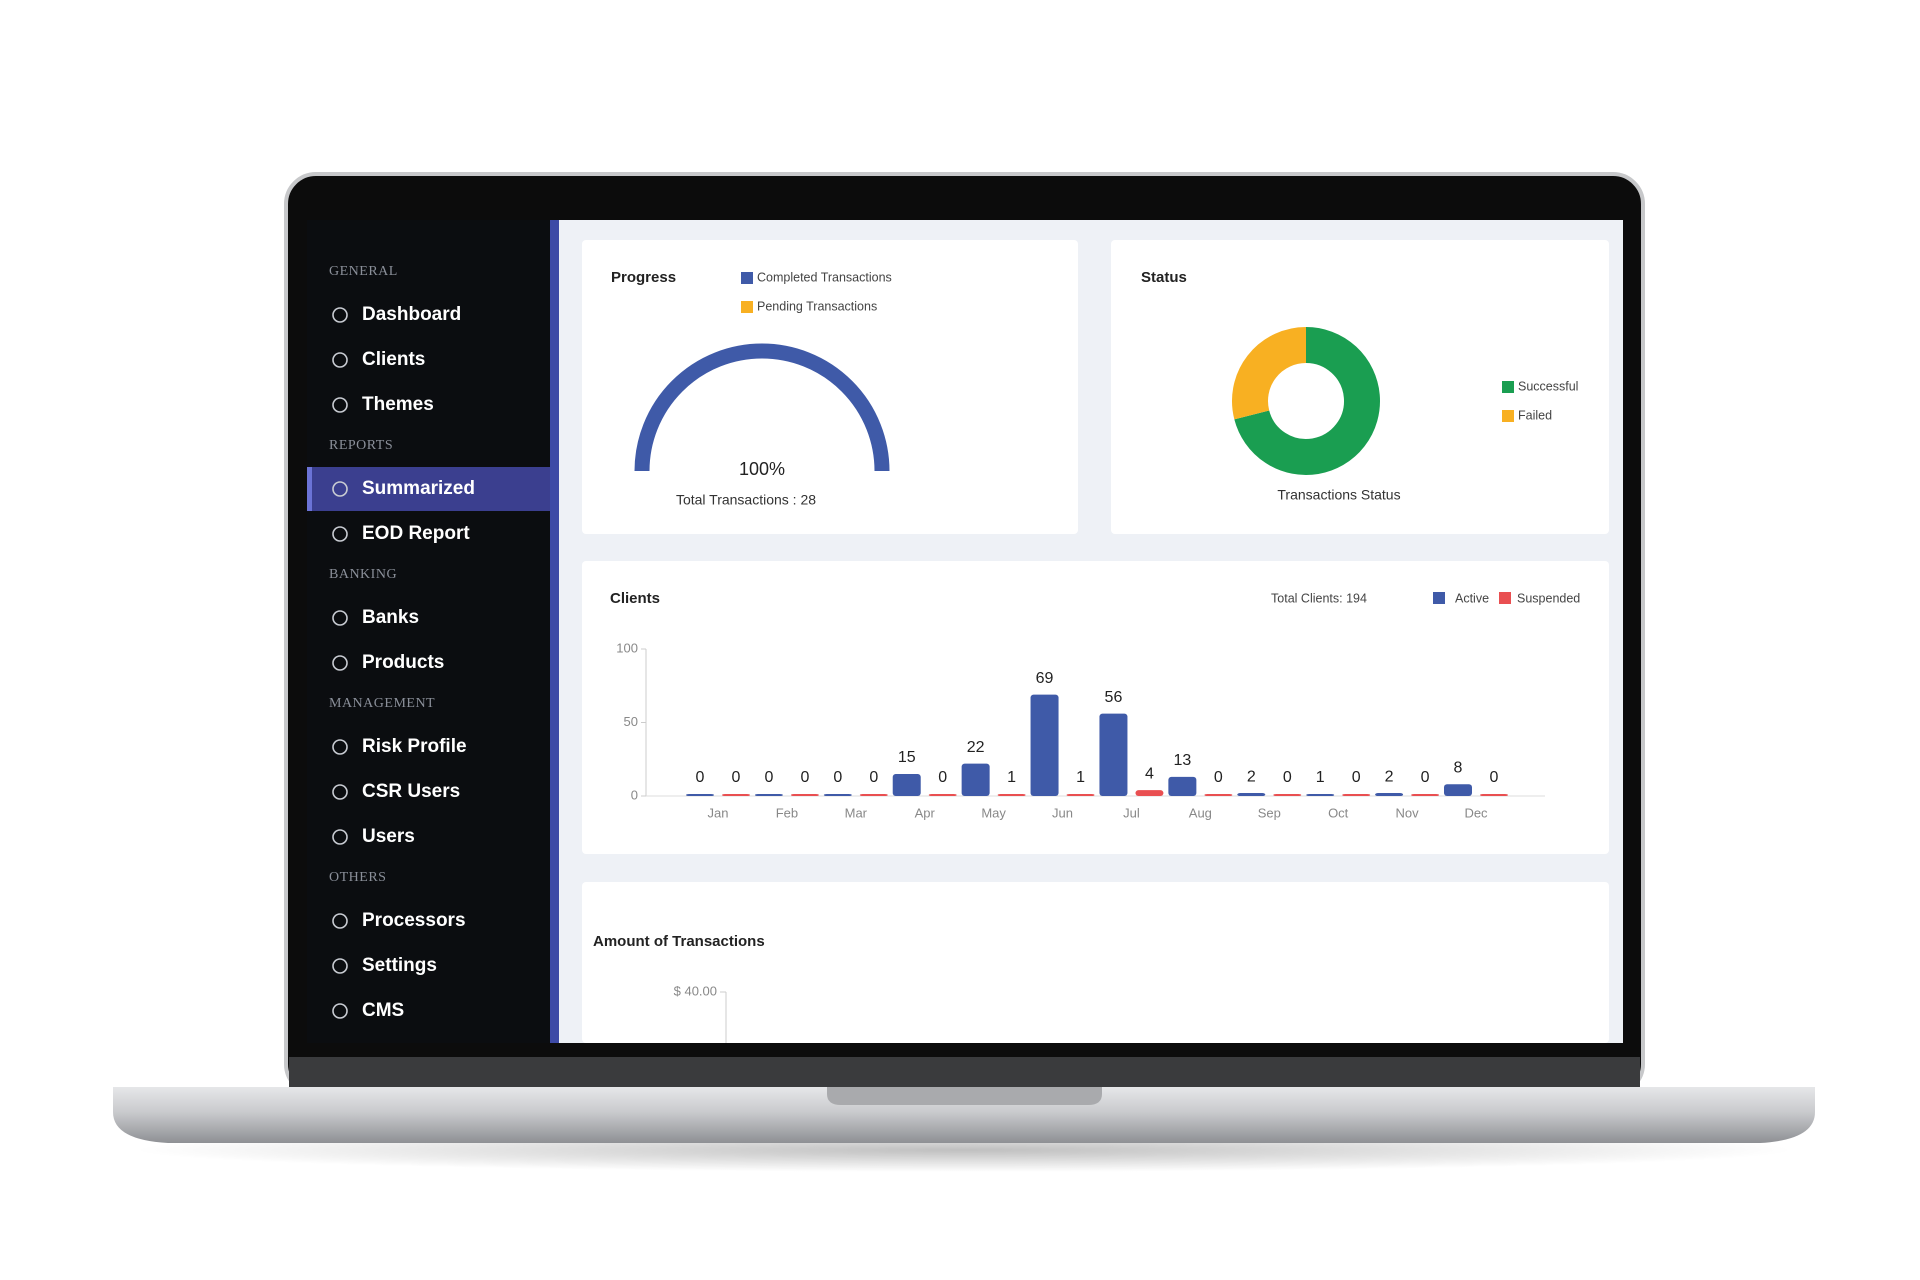  I want to click on legend-label: Suspended, so click(1548, 598).